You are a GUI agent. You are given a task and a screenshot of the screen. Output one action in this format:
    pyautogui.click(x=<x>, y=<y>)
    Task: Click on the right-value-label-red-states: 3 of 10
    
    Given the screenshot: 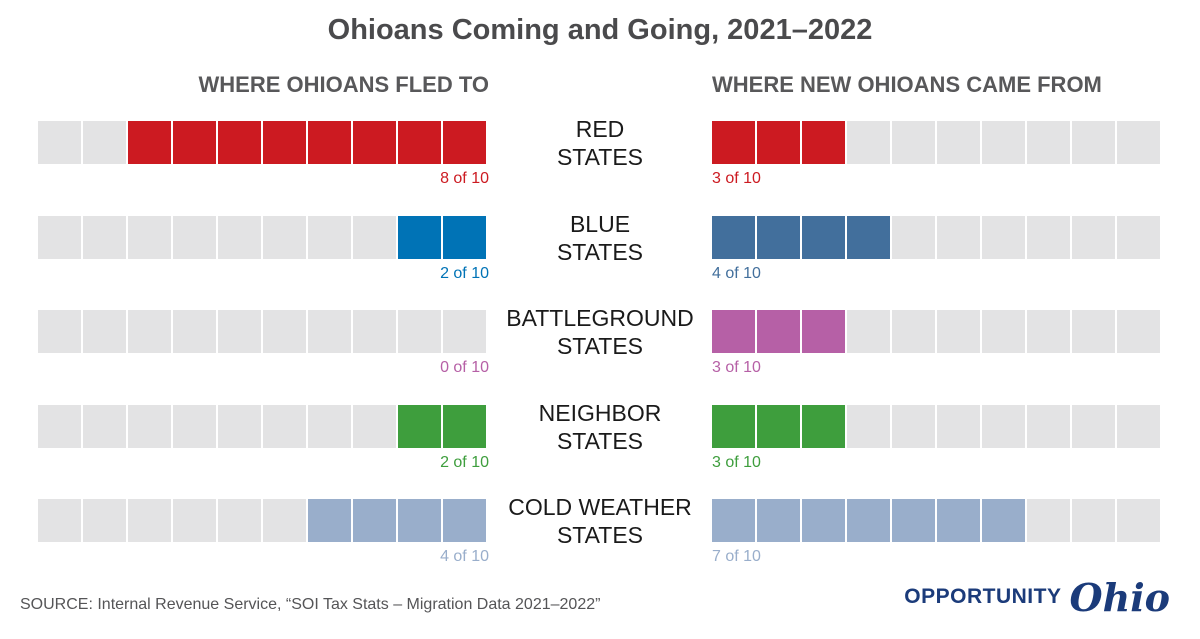 What is the action you would take?
    pyautogui.click(x=736, y=178)
    